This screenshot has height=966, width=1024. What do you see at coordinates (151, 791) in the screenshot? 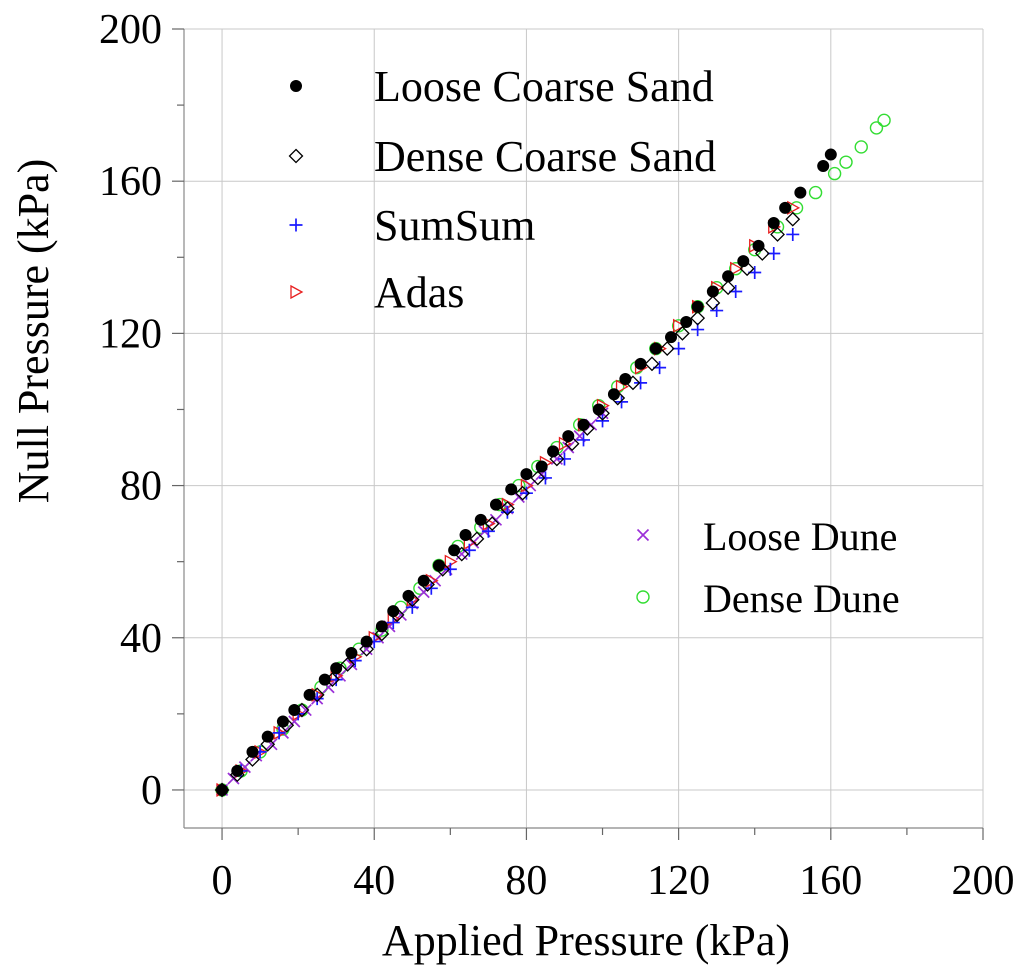
I see `y-tick-label: 0` at bounding box center [151, 791].